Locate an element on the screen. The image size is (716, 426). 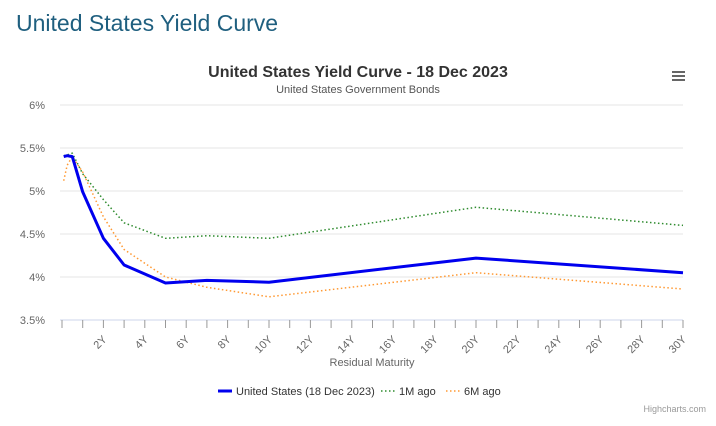
hamburger-menu-icon is located at coordinates (678, 76).